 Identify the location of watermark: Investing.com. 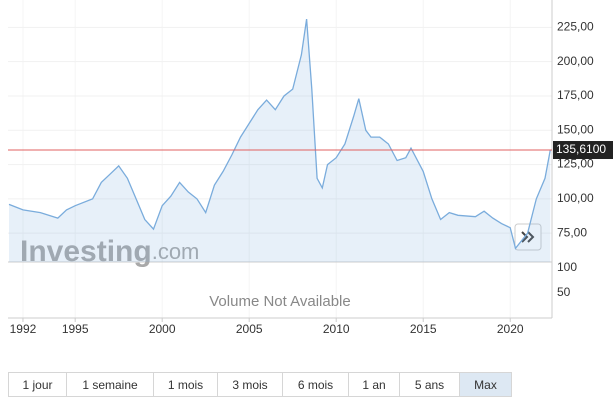
(109, 251).